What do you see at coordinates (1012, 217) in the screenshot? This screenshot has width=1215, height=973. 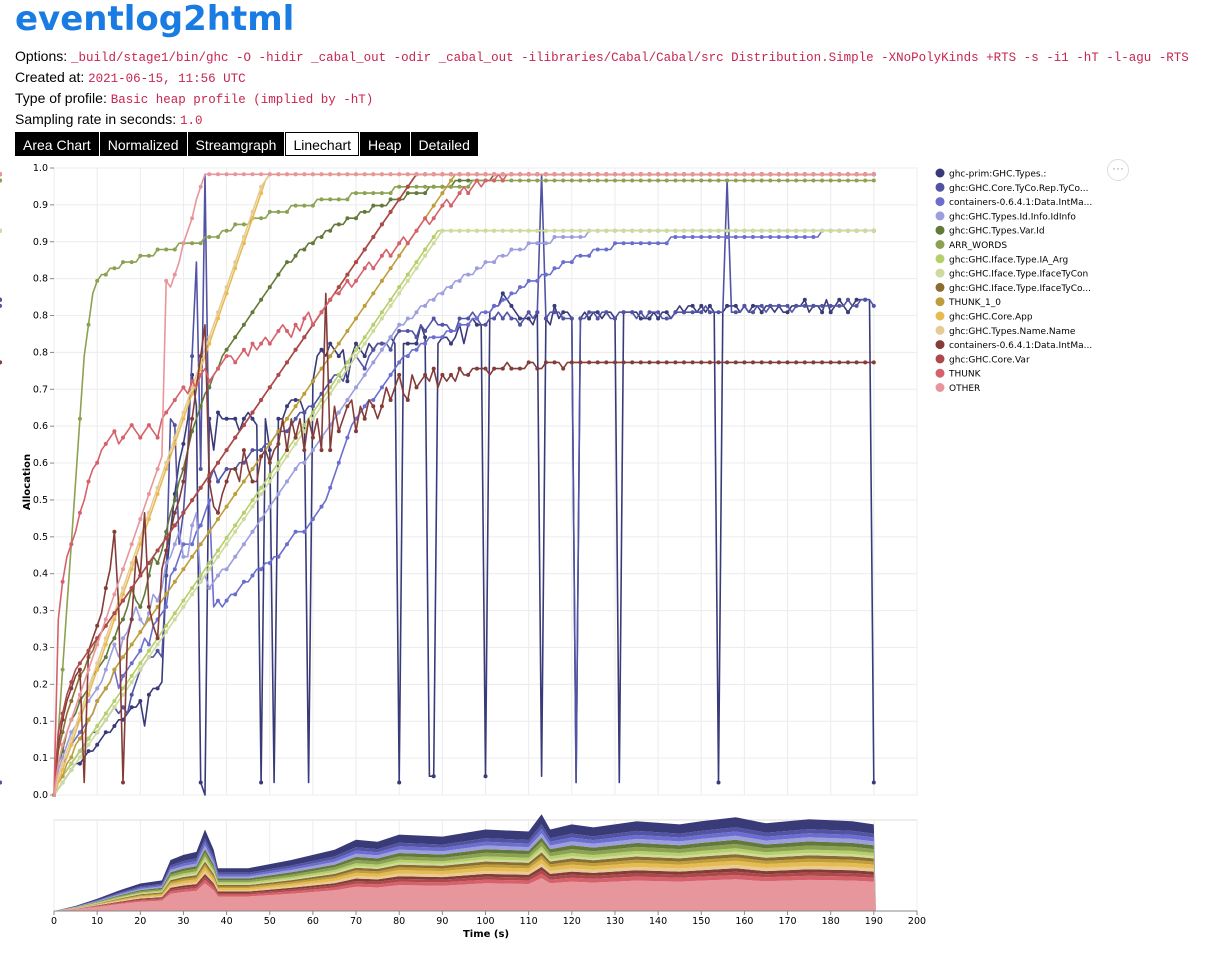 I see `legend-label: ghc:GHC.Types.Id.Info.IdInfo` at bounding box center [1012, 217].